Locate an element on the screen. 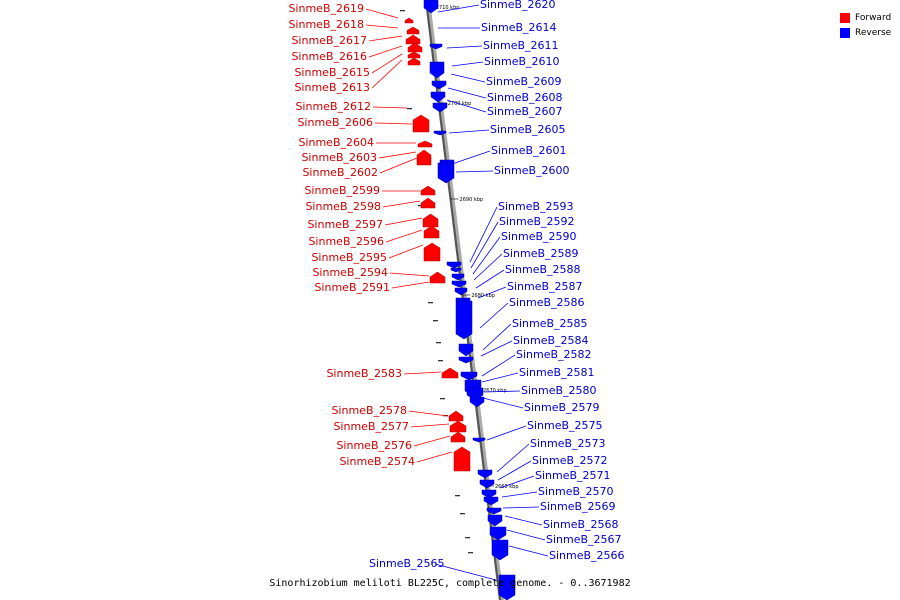  reverse-gene: SinmeB_2610 is located at coordinates (494, 67).